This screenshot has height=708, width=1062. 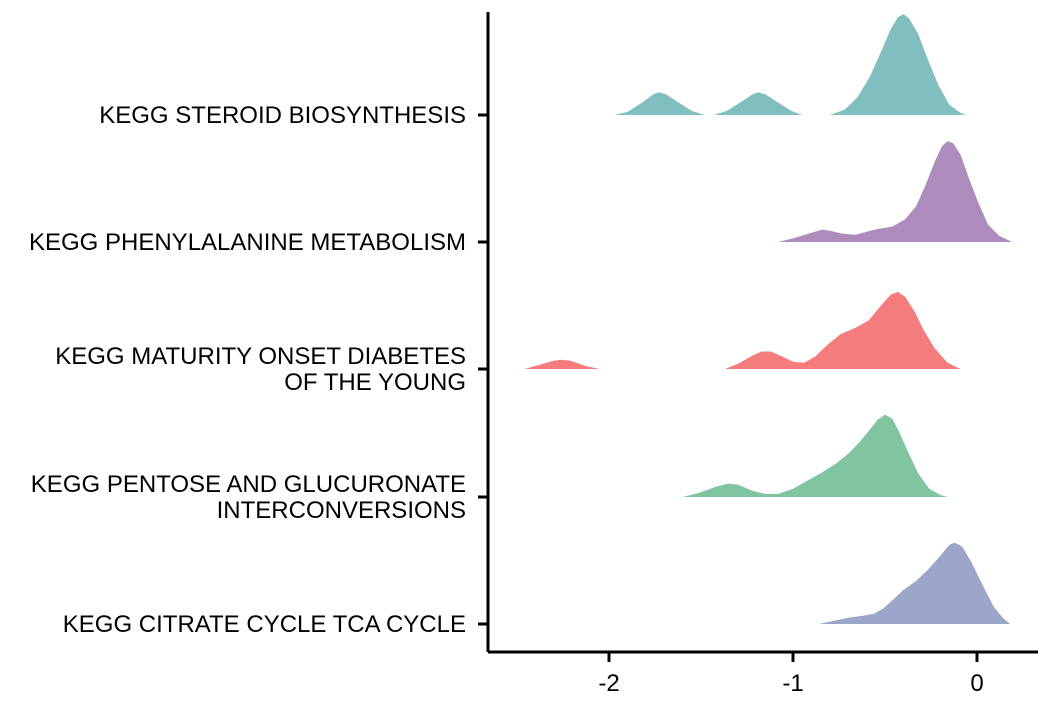 What do you see at coordinates (247, 242) in the screenshot?
I see `y-tick-label: KEGG PHENYLALANINE METABOLISM` at bounding box center [247, 242].